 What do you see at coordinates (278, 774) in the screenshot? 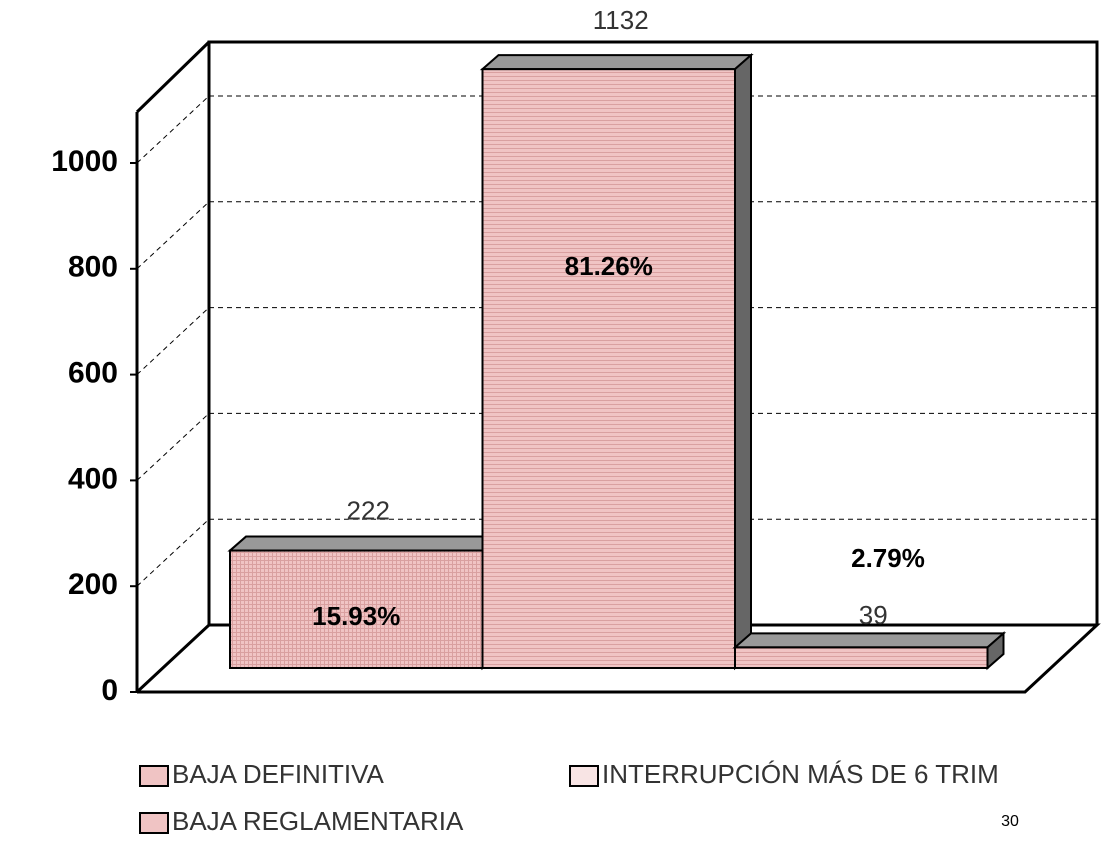
I see `legend-label: BAJA DEFINITIVA` at bounding box center [278, 774].